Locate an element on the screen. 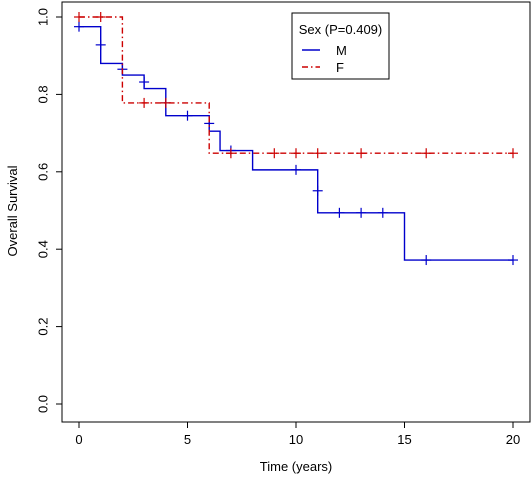 This screenshot has width=532, height=486. y-tick-label: 0.0 is located at coordinates (42, 404).